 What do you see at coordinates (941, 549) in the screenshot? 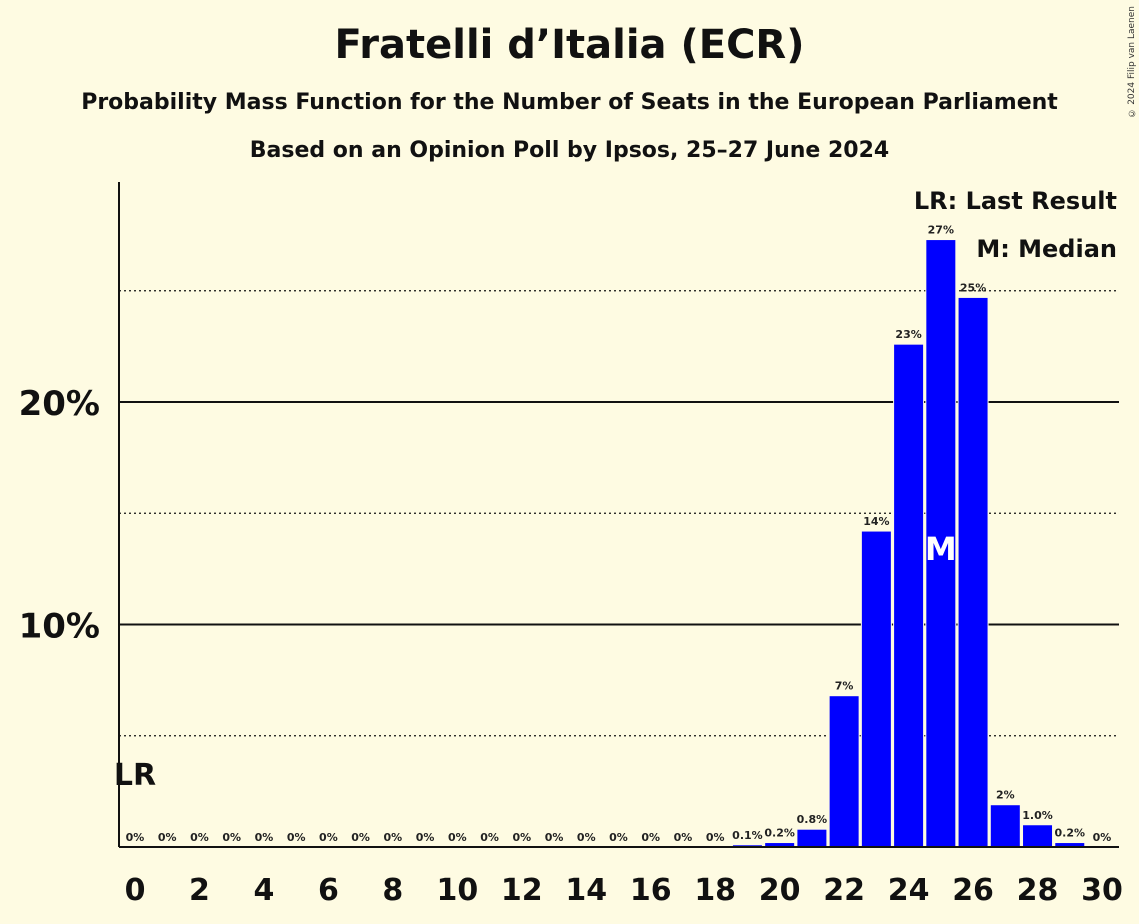
I see `median-marker: M` at bounding box center [941, 549].